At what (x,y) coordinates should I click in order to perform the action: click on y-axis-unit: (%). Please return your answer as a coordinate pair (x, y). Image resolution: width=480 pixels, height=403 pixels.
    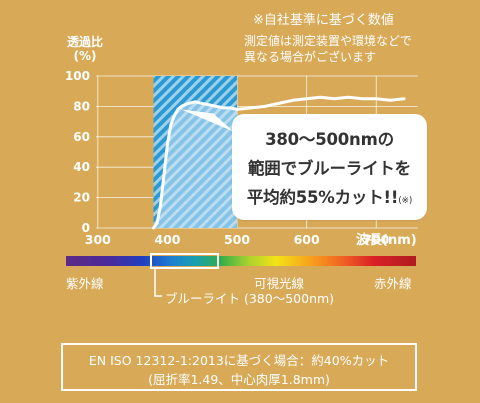
    Looking at the image, I should click on (85, 56).